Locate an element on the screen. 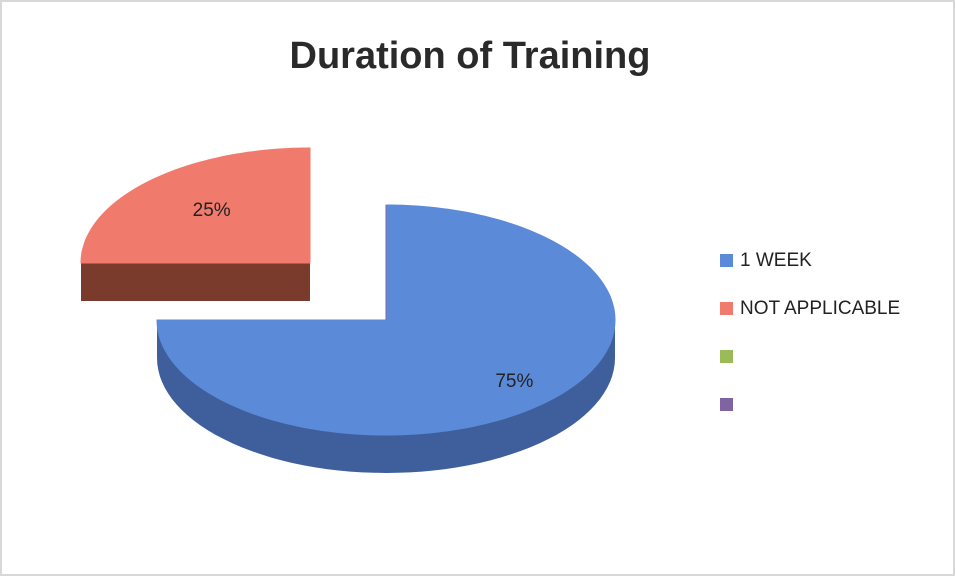 Image resolution: width=955 pixels, height=576 pixels. chart-title: Duration of Training is located at coordinates (470, 56).